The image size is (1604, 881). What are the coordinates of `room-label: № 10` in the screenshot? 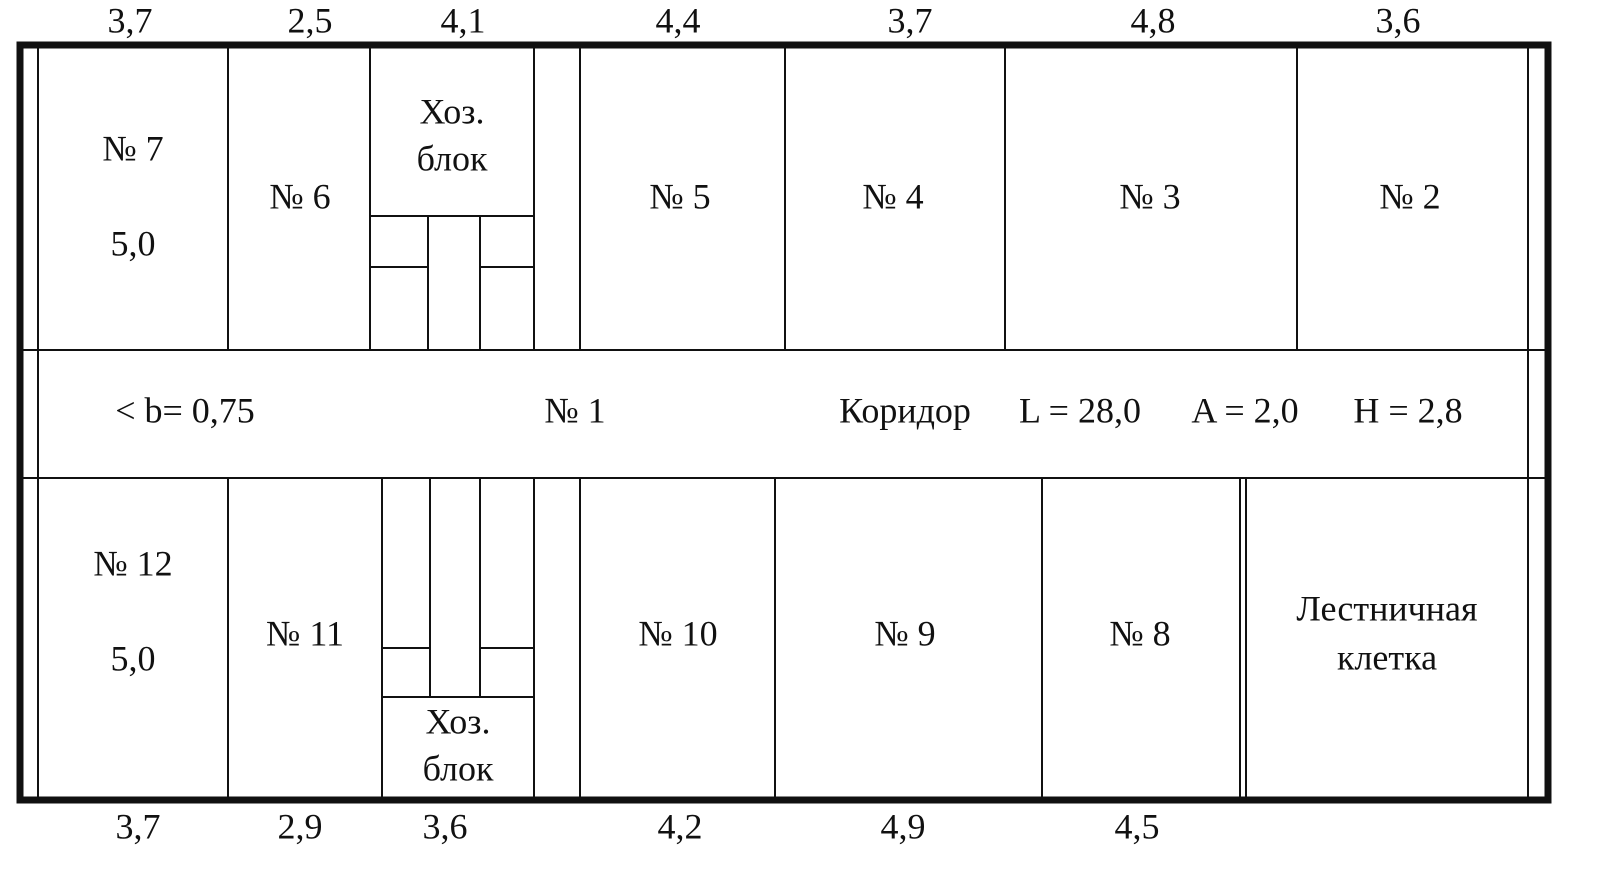 It's located at (677, 633).